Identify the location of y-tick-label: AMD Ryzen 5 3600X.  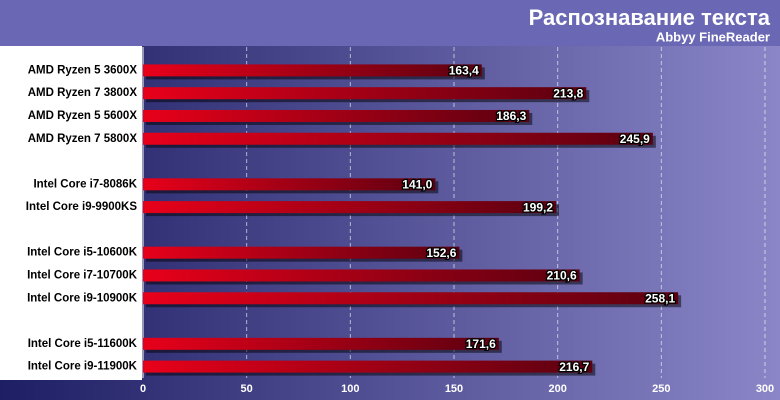
(83, 70).